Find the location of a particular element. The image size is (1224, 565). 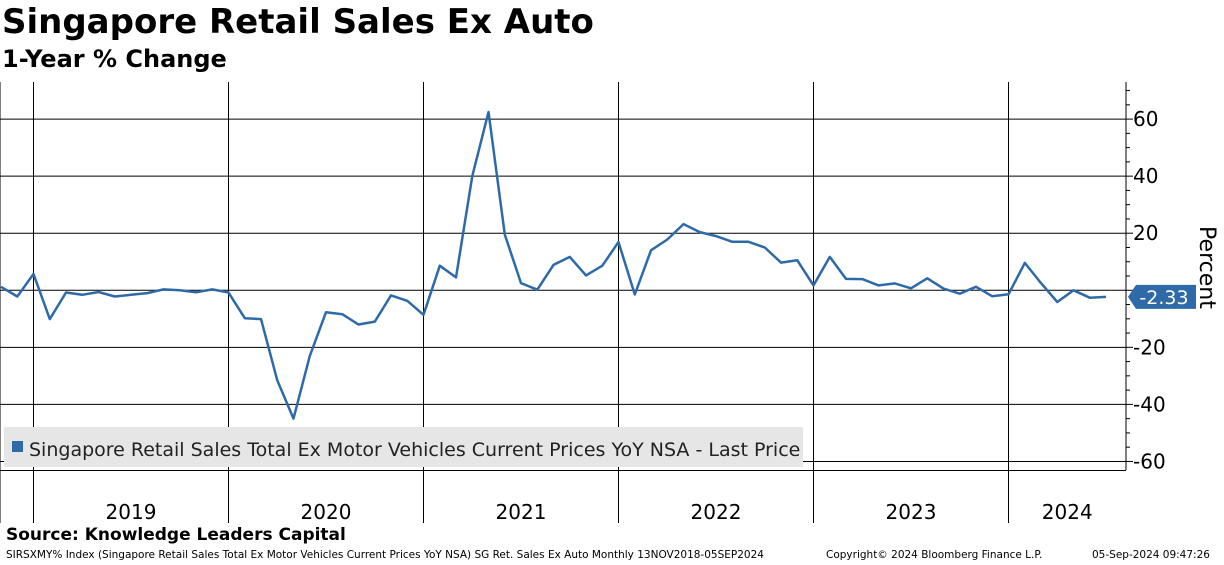

x-tick-label: 2020 is located at coordinates (326, 512).